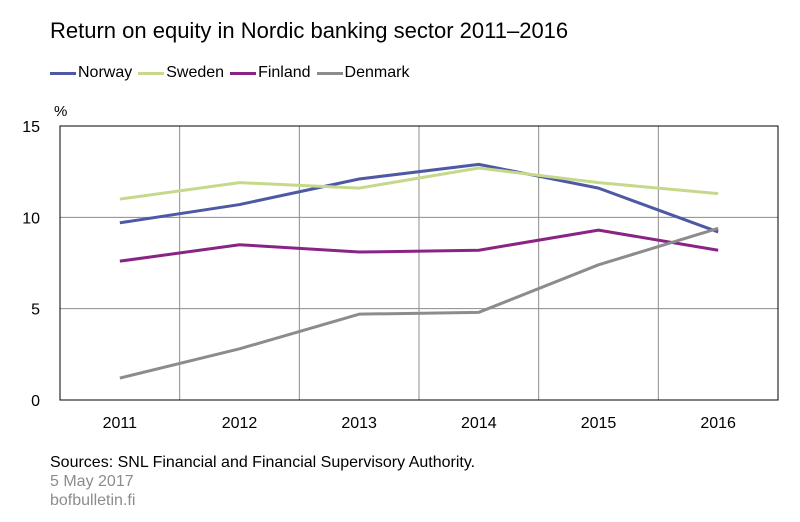 This screenshot has width=800, height=522. Describe the element at coordinates (479, 423) in the screenshot. I see `x-tick-label: 2014` at that location.